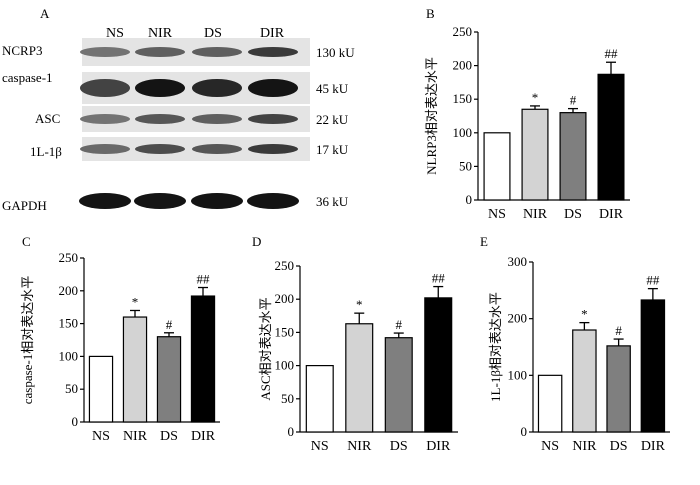 The width and height of the screenshot is (700, 485). Describe the element at coordinates (45, 13) in the screenshot. I see `panel-letter-a: A` at that location.